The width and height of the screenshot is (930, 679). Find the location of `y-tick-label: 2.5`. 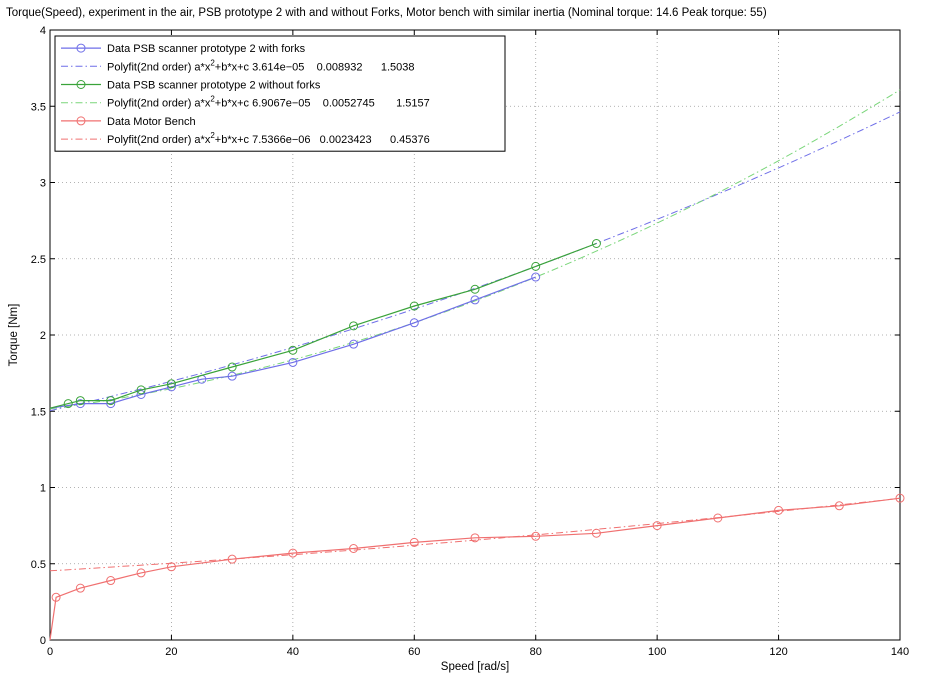

y-tick-label: 2.5 is located at coordinates (38, 260).